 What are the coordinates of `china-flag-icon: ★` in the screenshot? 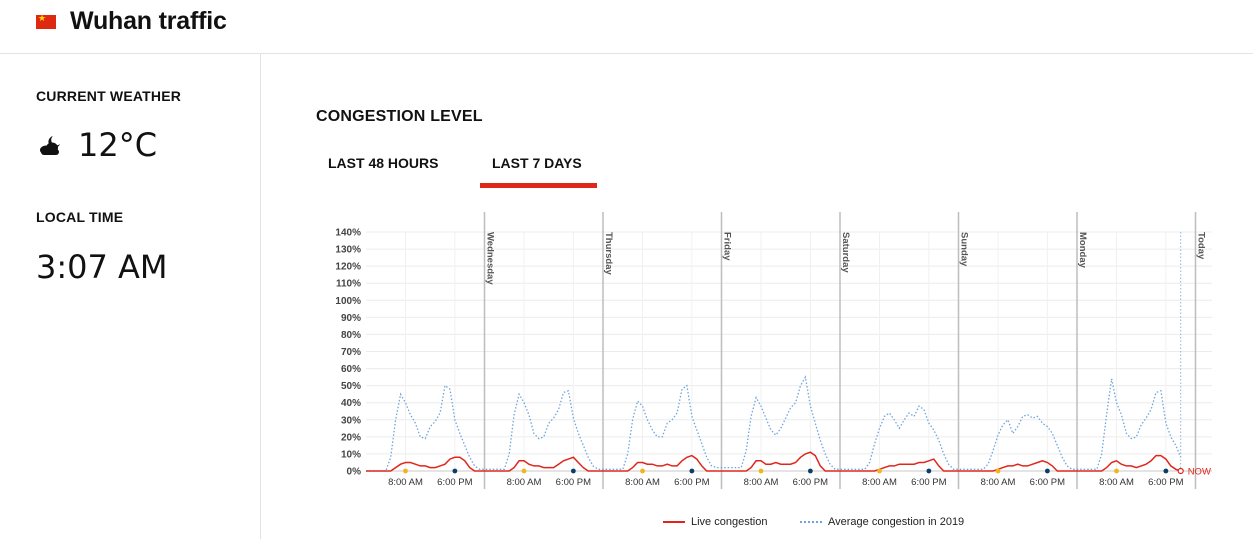 It's located at (46, 21).